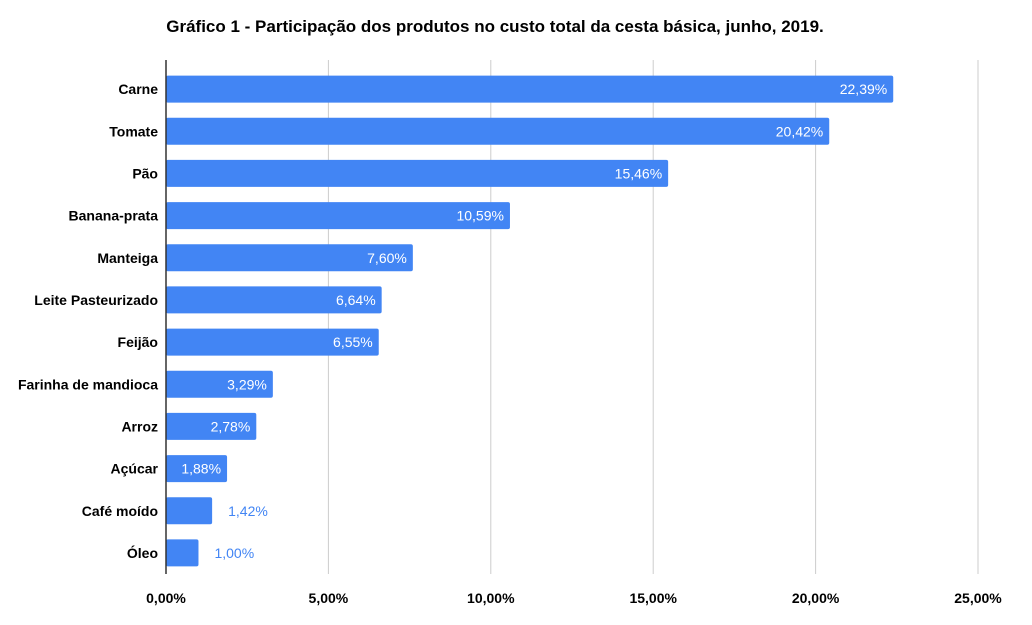 Image resolution: width=1032 pixels, height=625 pixels. What do you see at coordinates (638, 173) in the screenshot?
I see `data-label: 15,46%` at bounding box center [638, 173].